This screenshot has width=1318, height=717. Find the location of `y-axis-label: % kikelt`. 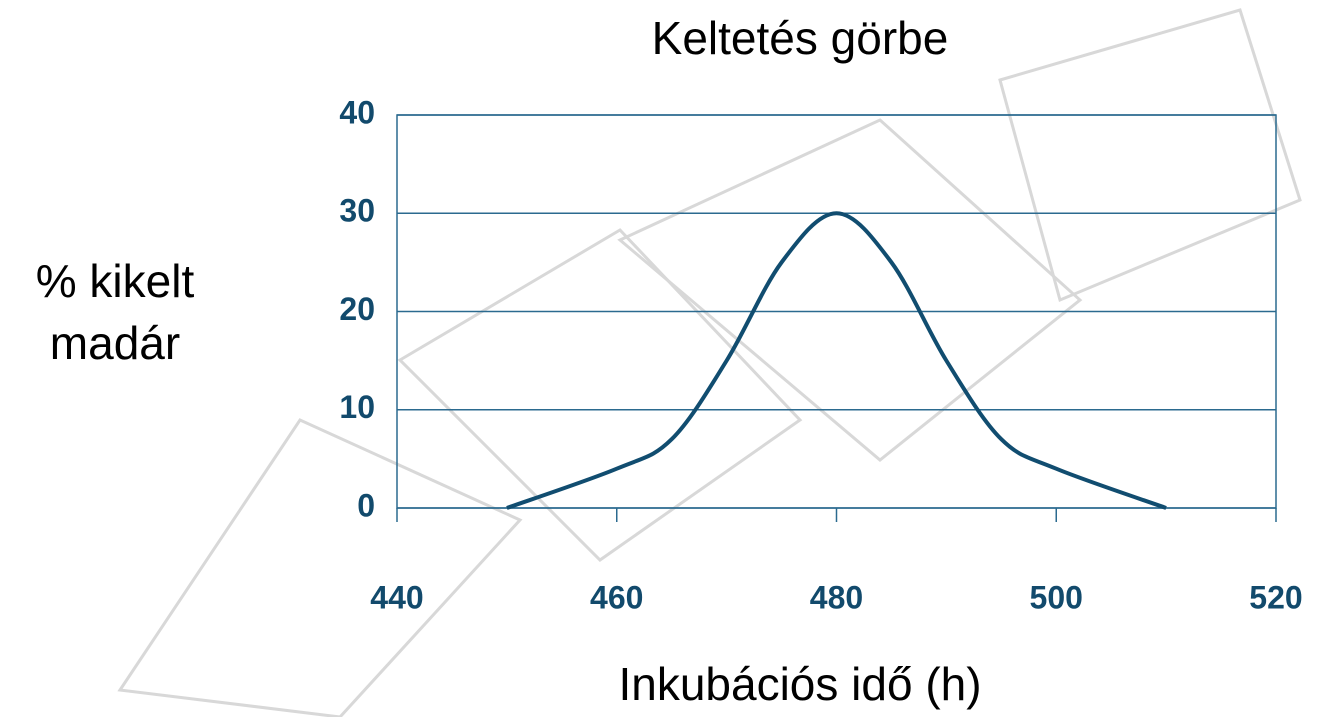

y-axis-label: % kikelt is located at coordinates (115, 281).